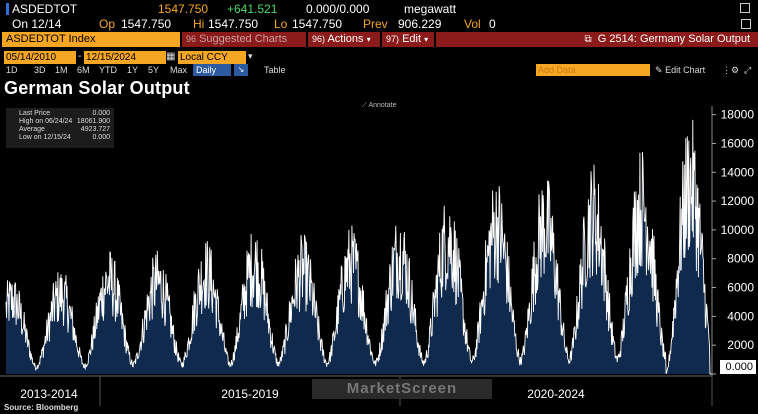 This screenshot has width=758, height=414. What do you see at coordinates (338, 9) in the screenshot?
I see `bid-ask: 0.000/0.000` at bounding box center [338, 9].